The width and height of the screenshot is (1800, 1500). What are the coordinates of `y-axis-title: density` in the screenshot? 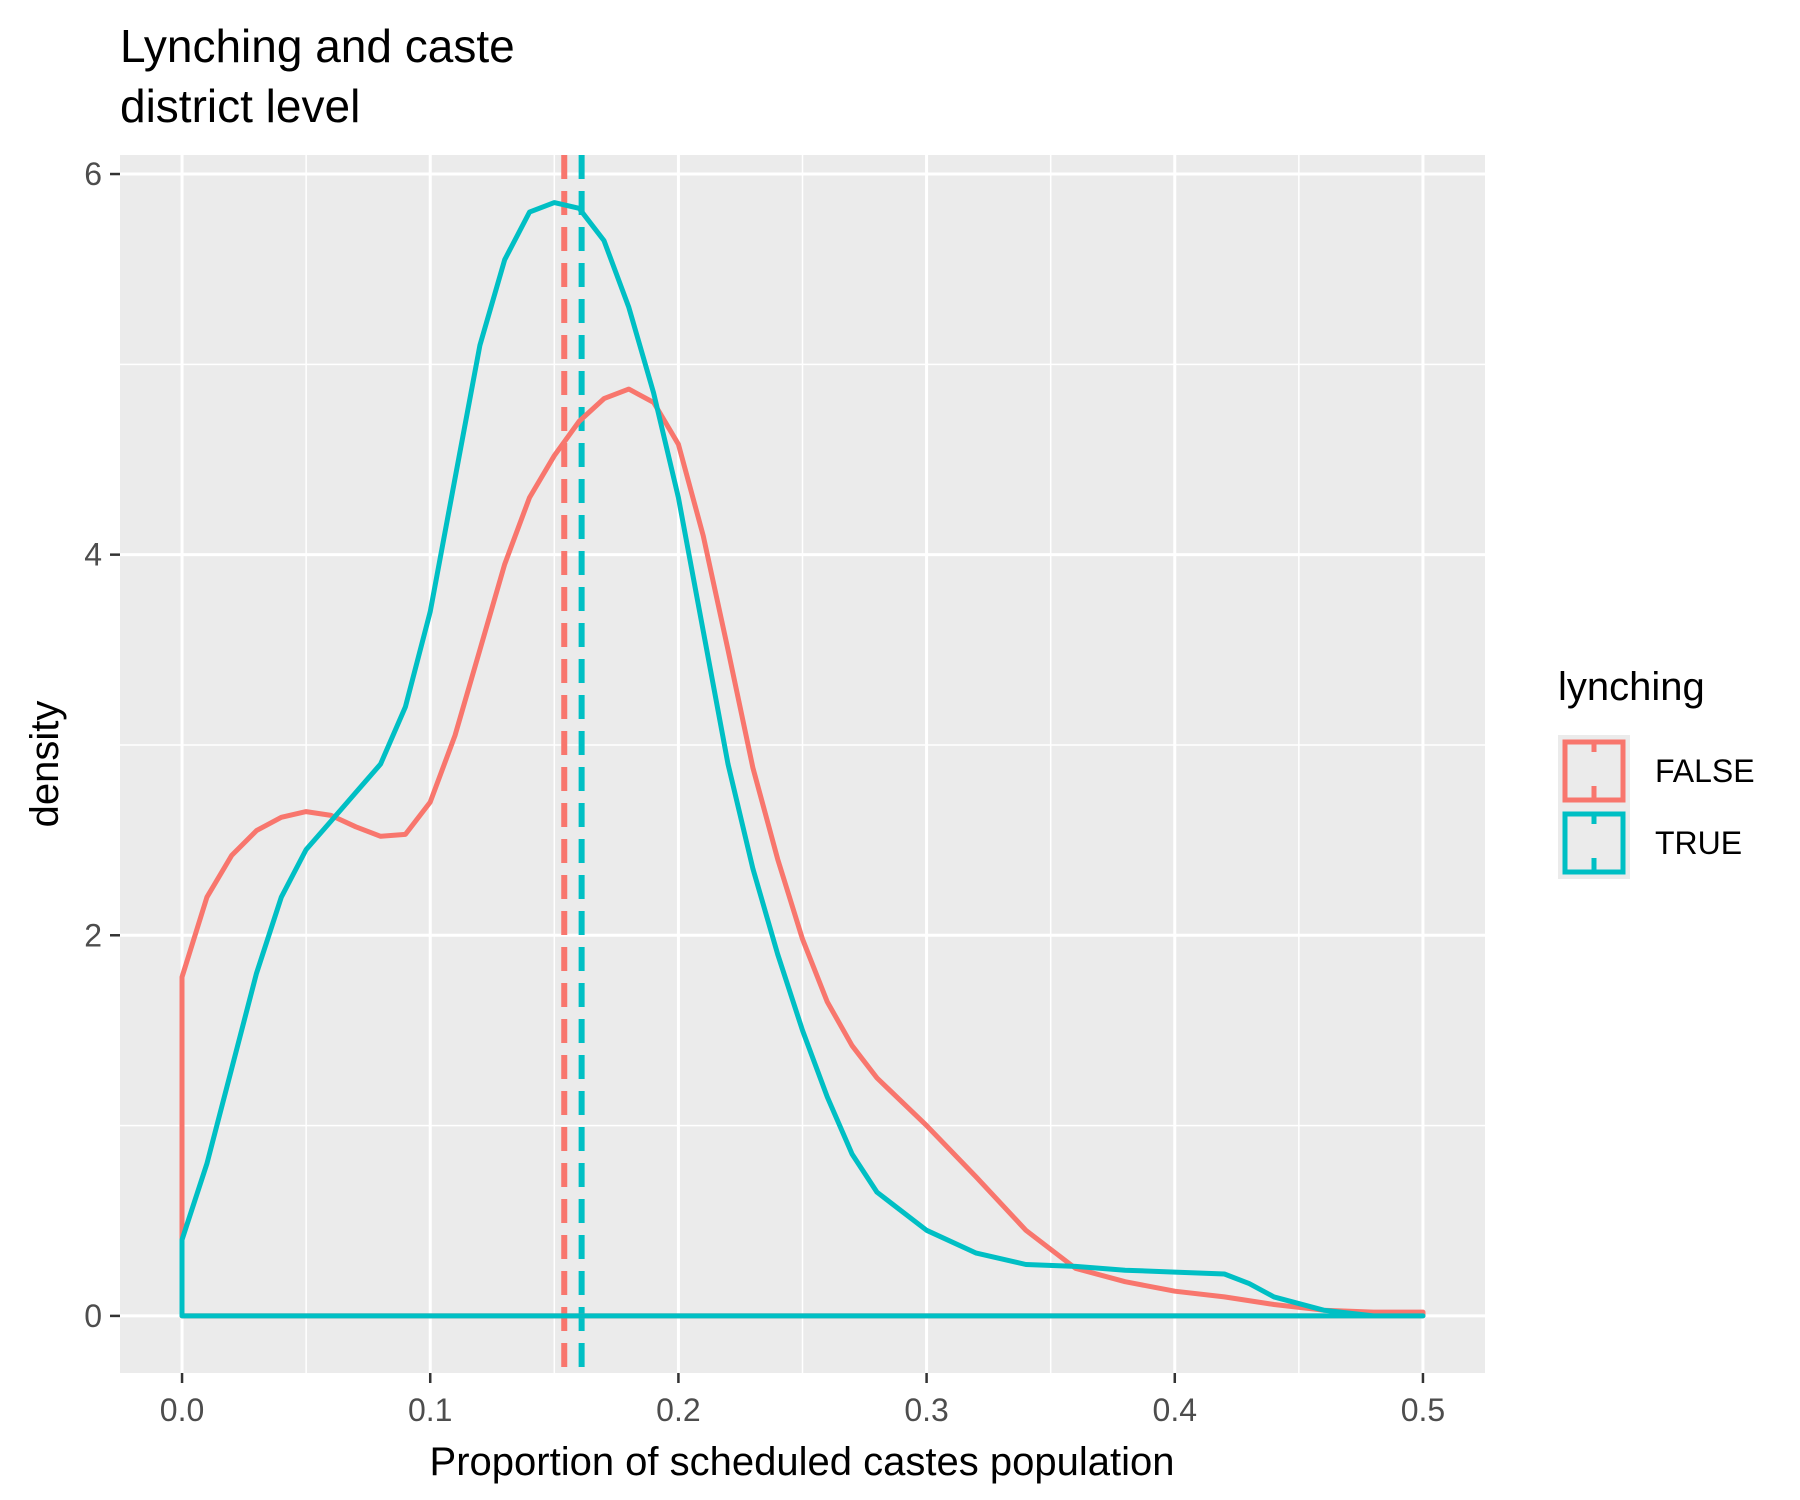 It's located at (45, 764).